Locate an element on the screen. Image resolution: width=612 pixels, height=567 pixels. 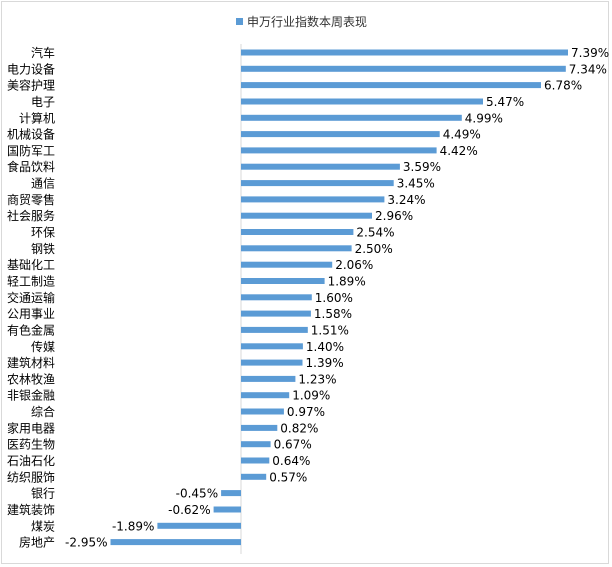
value-label-26: 0.57% is located at coordinates (288, 477).